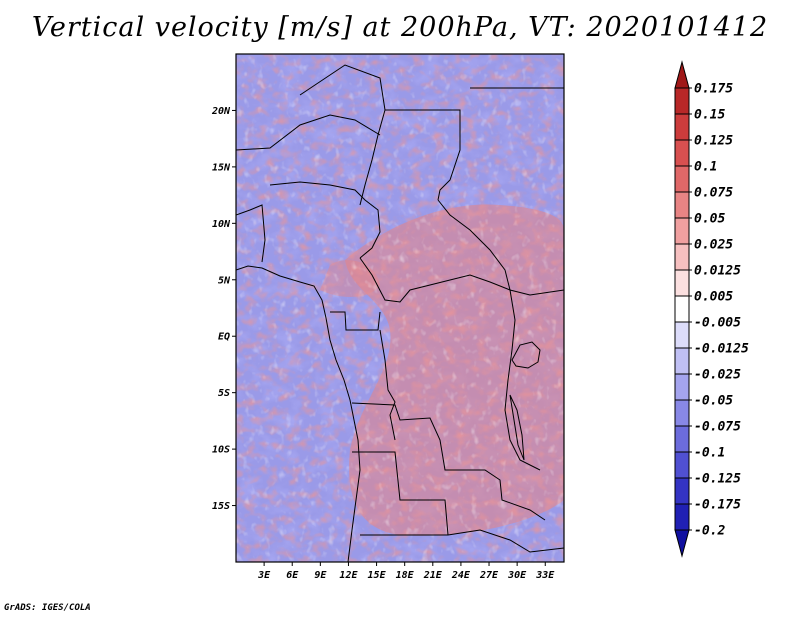 Image resolution: width=800 pixels, height=618 pixels. Describe the element at coordinates (713, 141) in the screenshot. I see `colorbar-label: 0.125` at that location.